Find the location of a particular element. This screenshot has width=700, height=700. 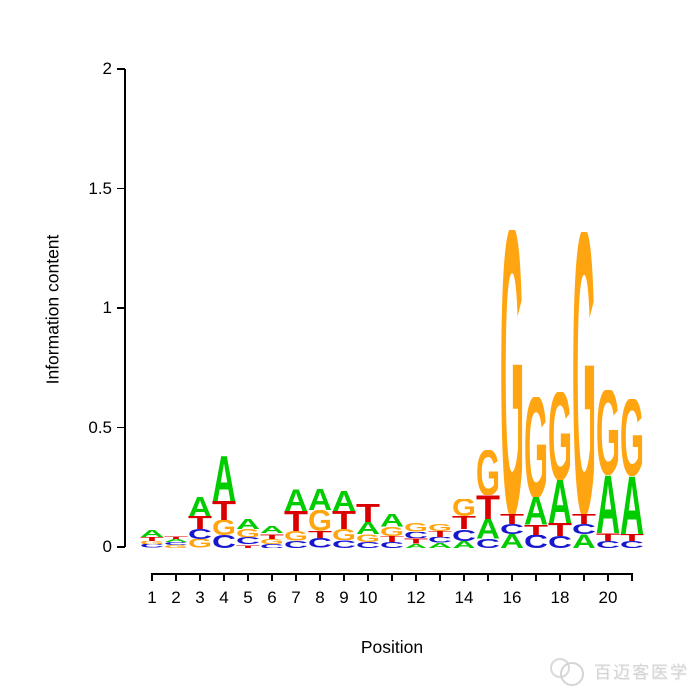

x-tick-label: 9 is located at coordinates (344, 597).